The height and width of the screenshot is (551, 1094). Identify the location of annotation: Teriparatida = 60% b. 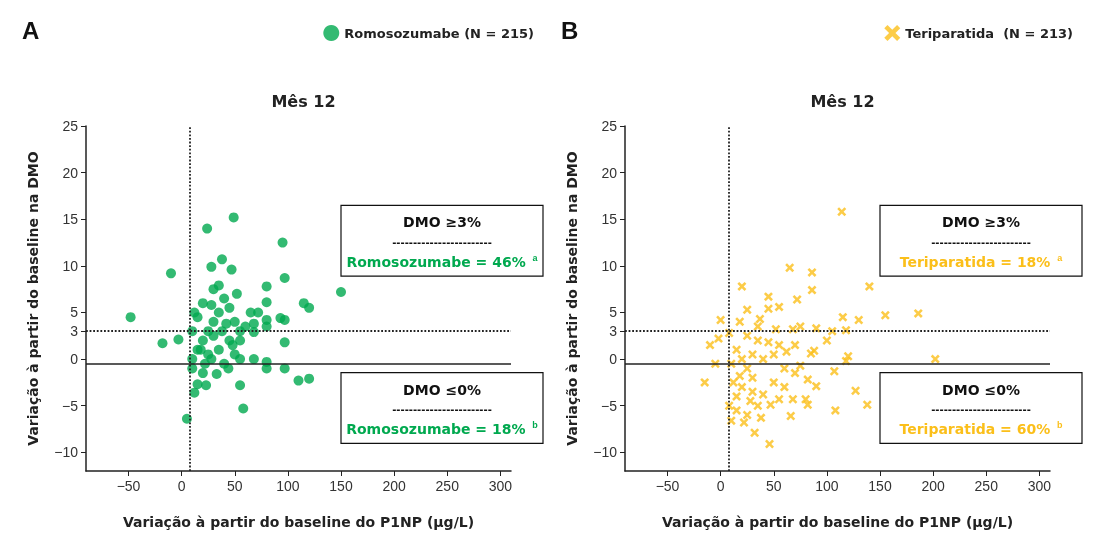
(981, 429).